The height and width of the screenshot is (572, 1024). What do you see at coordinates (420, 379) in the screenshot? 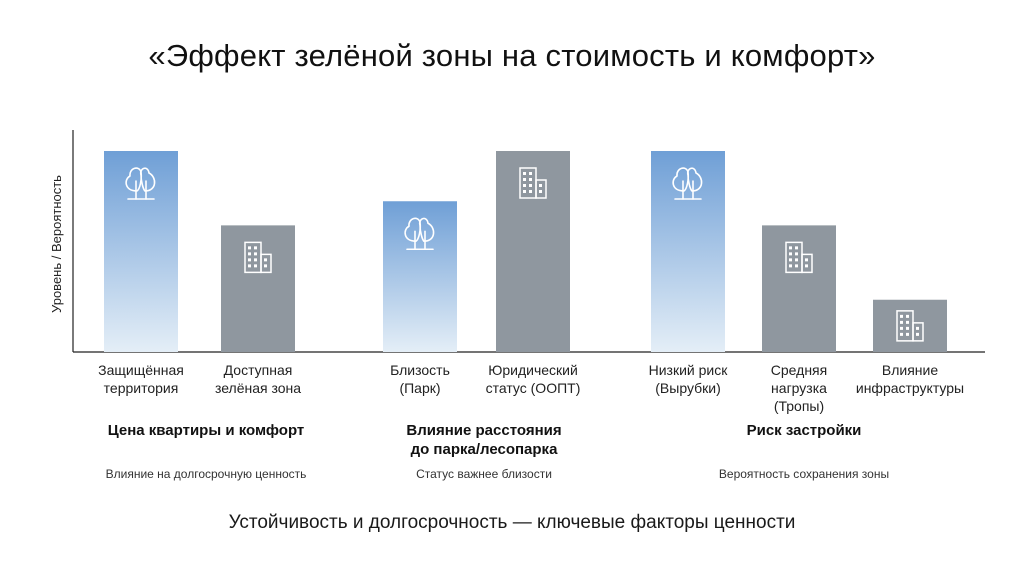
I see `category-label: Близость (Парк)` at bounding box center [420, 379].